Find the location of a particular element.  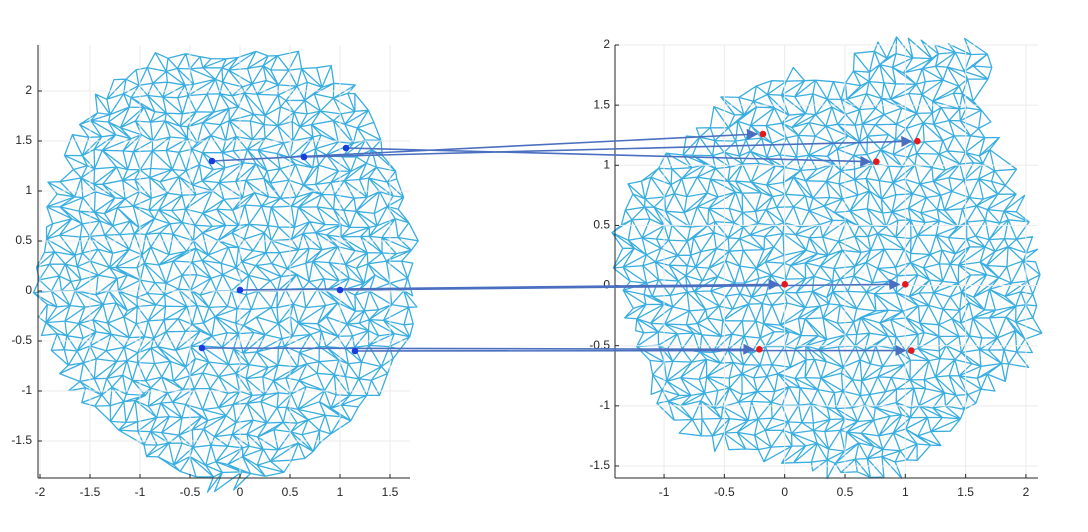

x-tick-label: -1.5 is located at coordinates (90, 492).